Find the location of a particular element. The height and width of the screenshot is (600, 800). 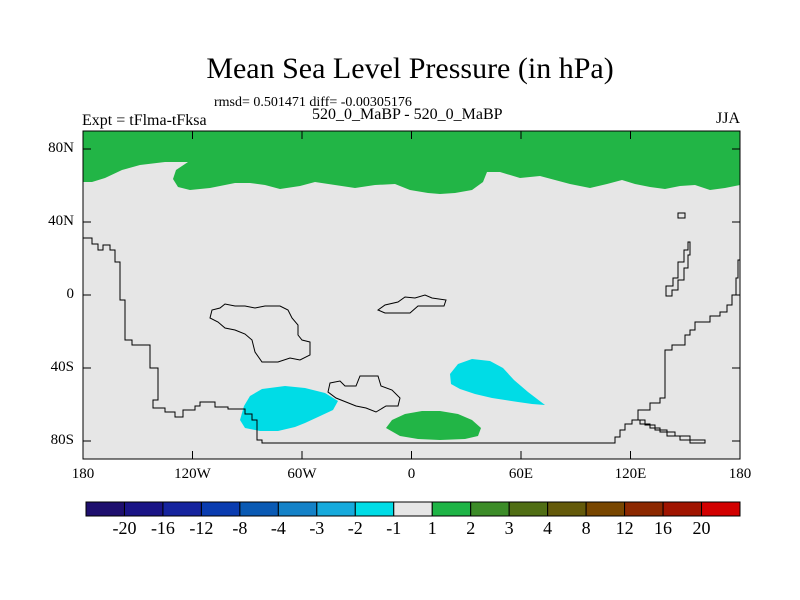

colorbar-label: 3 is located at coordinates (509, 528).